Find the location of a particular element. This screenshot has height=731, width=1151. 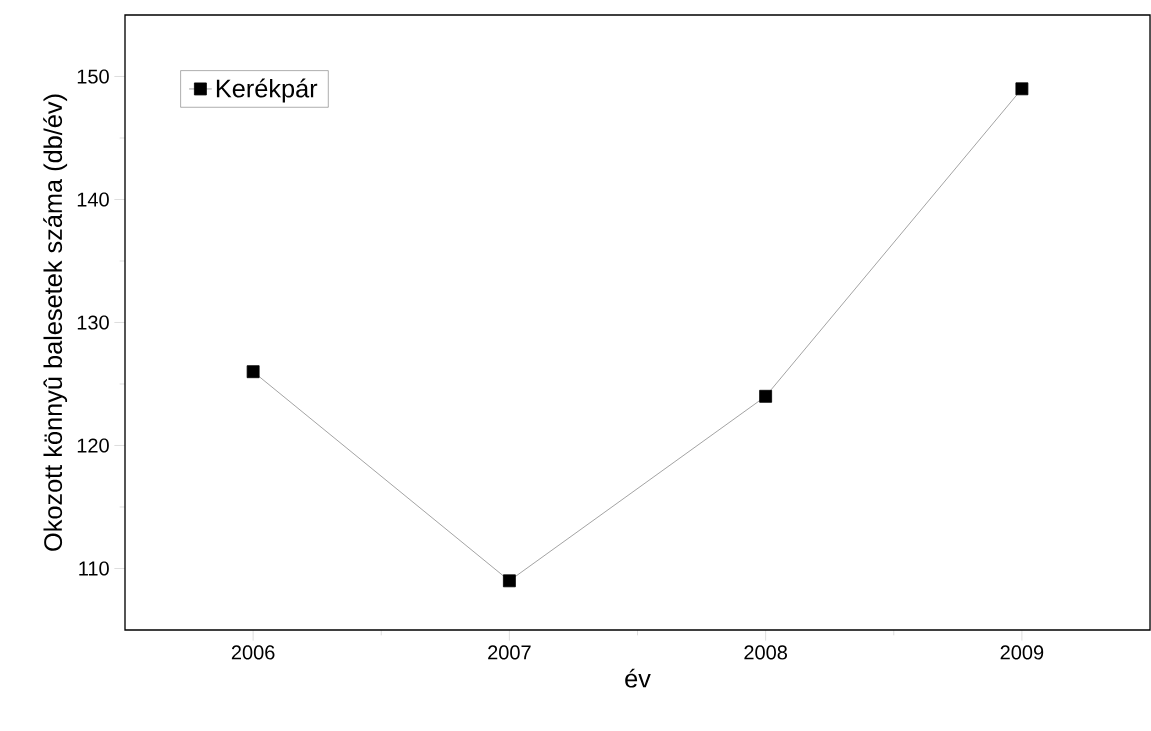

y-tick-label: 120 is located at coordinates (93, 445).